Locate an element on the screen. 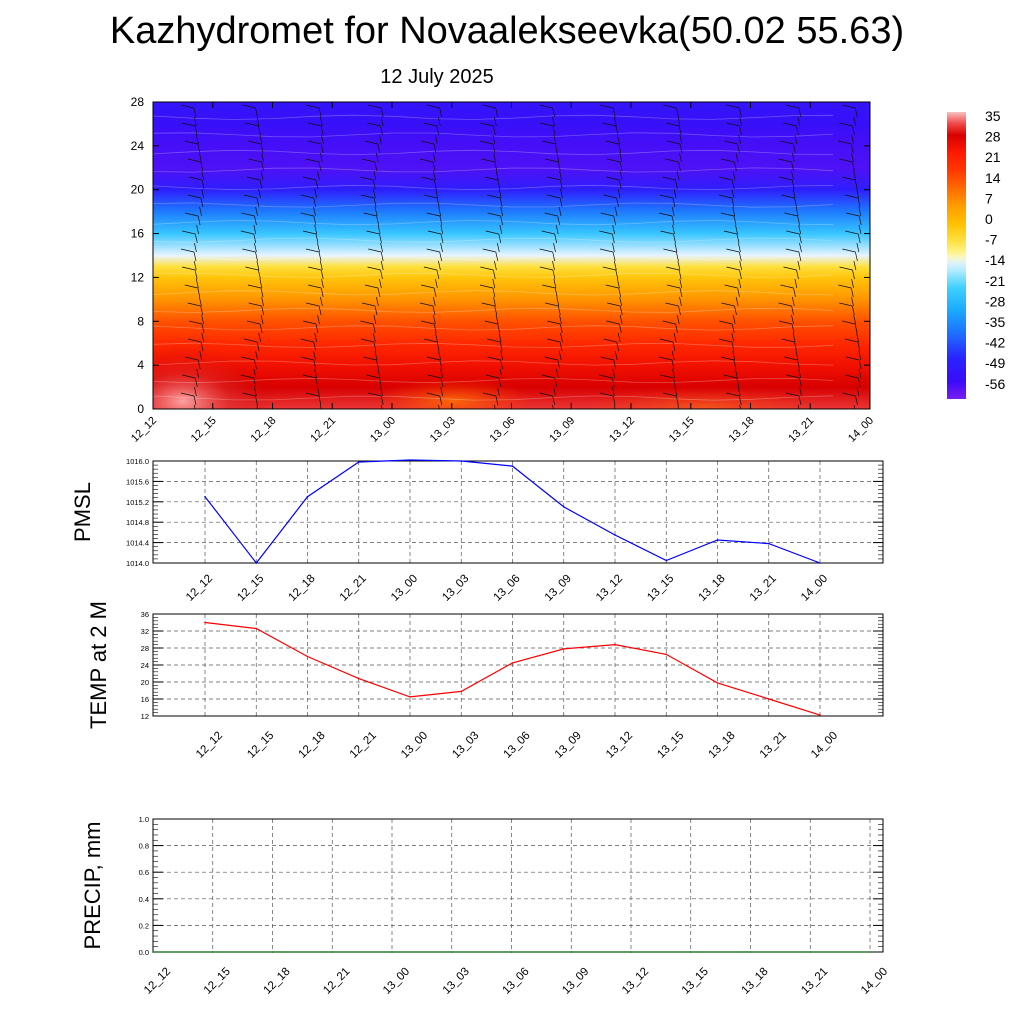  y-tick-label: 36 is located at coordinates (145, 614).